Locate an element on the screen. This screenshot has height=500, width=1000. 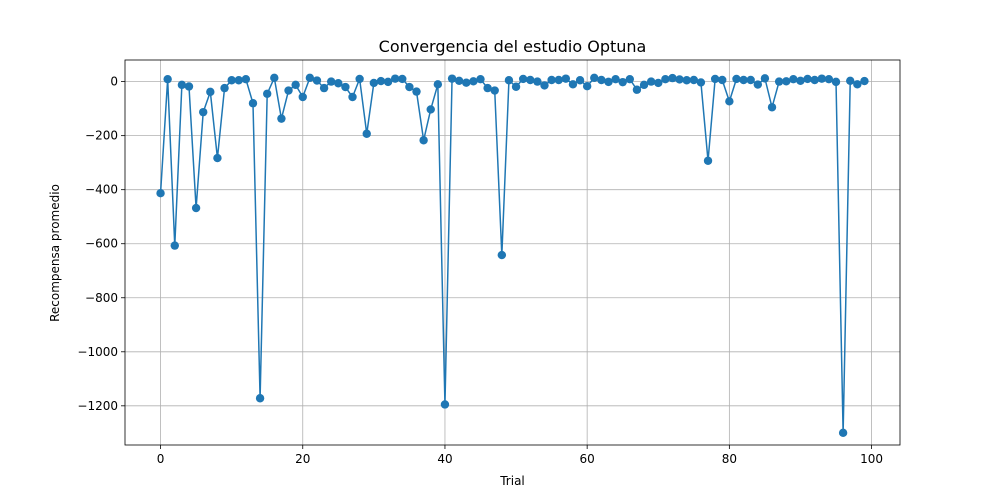
y-tick-label: −800 is located at coordinates (101, 298).